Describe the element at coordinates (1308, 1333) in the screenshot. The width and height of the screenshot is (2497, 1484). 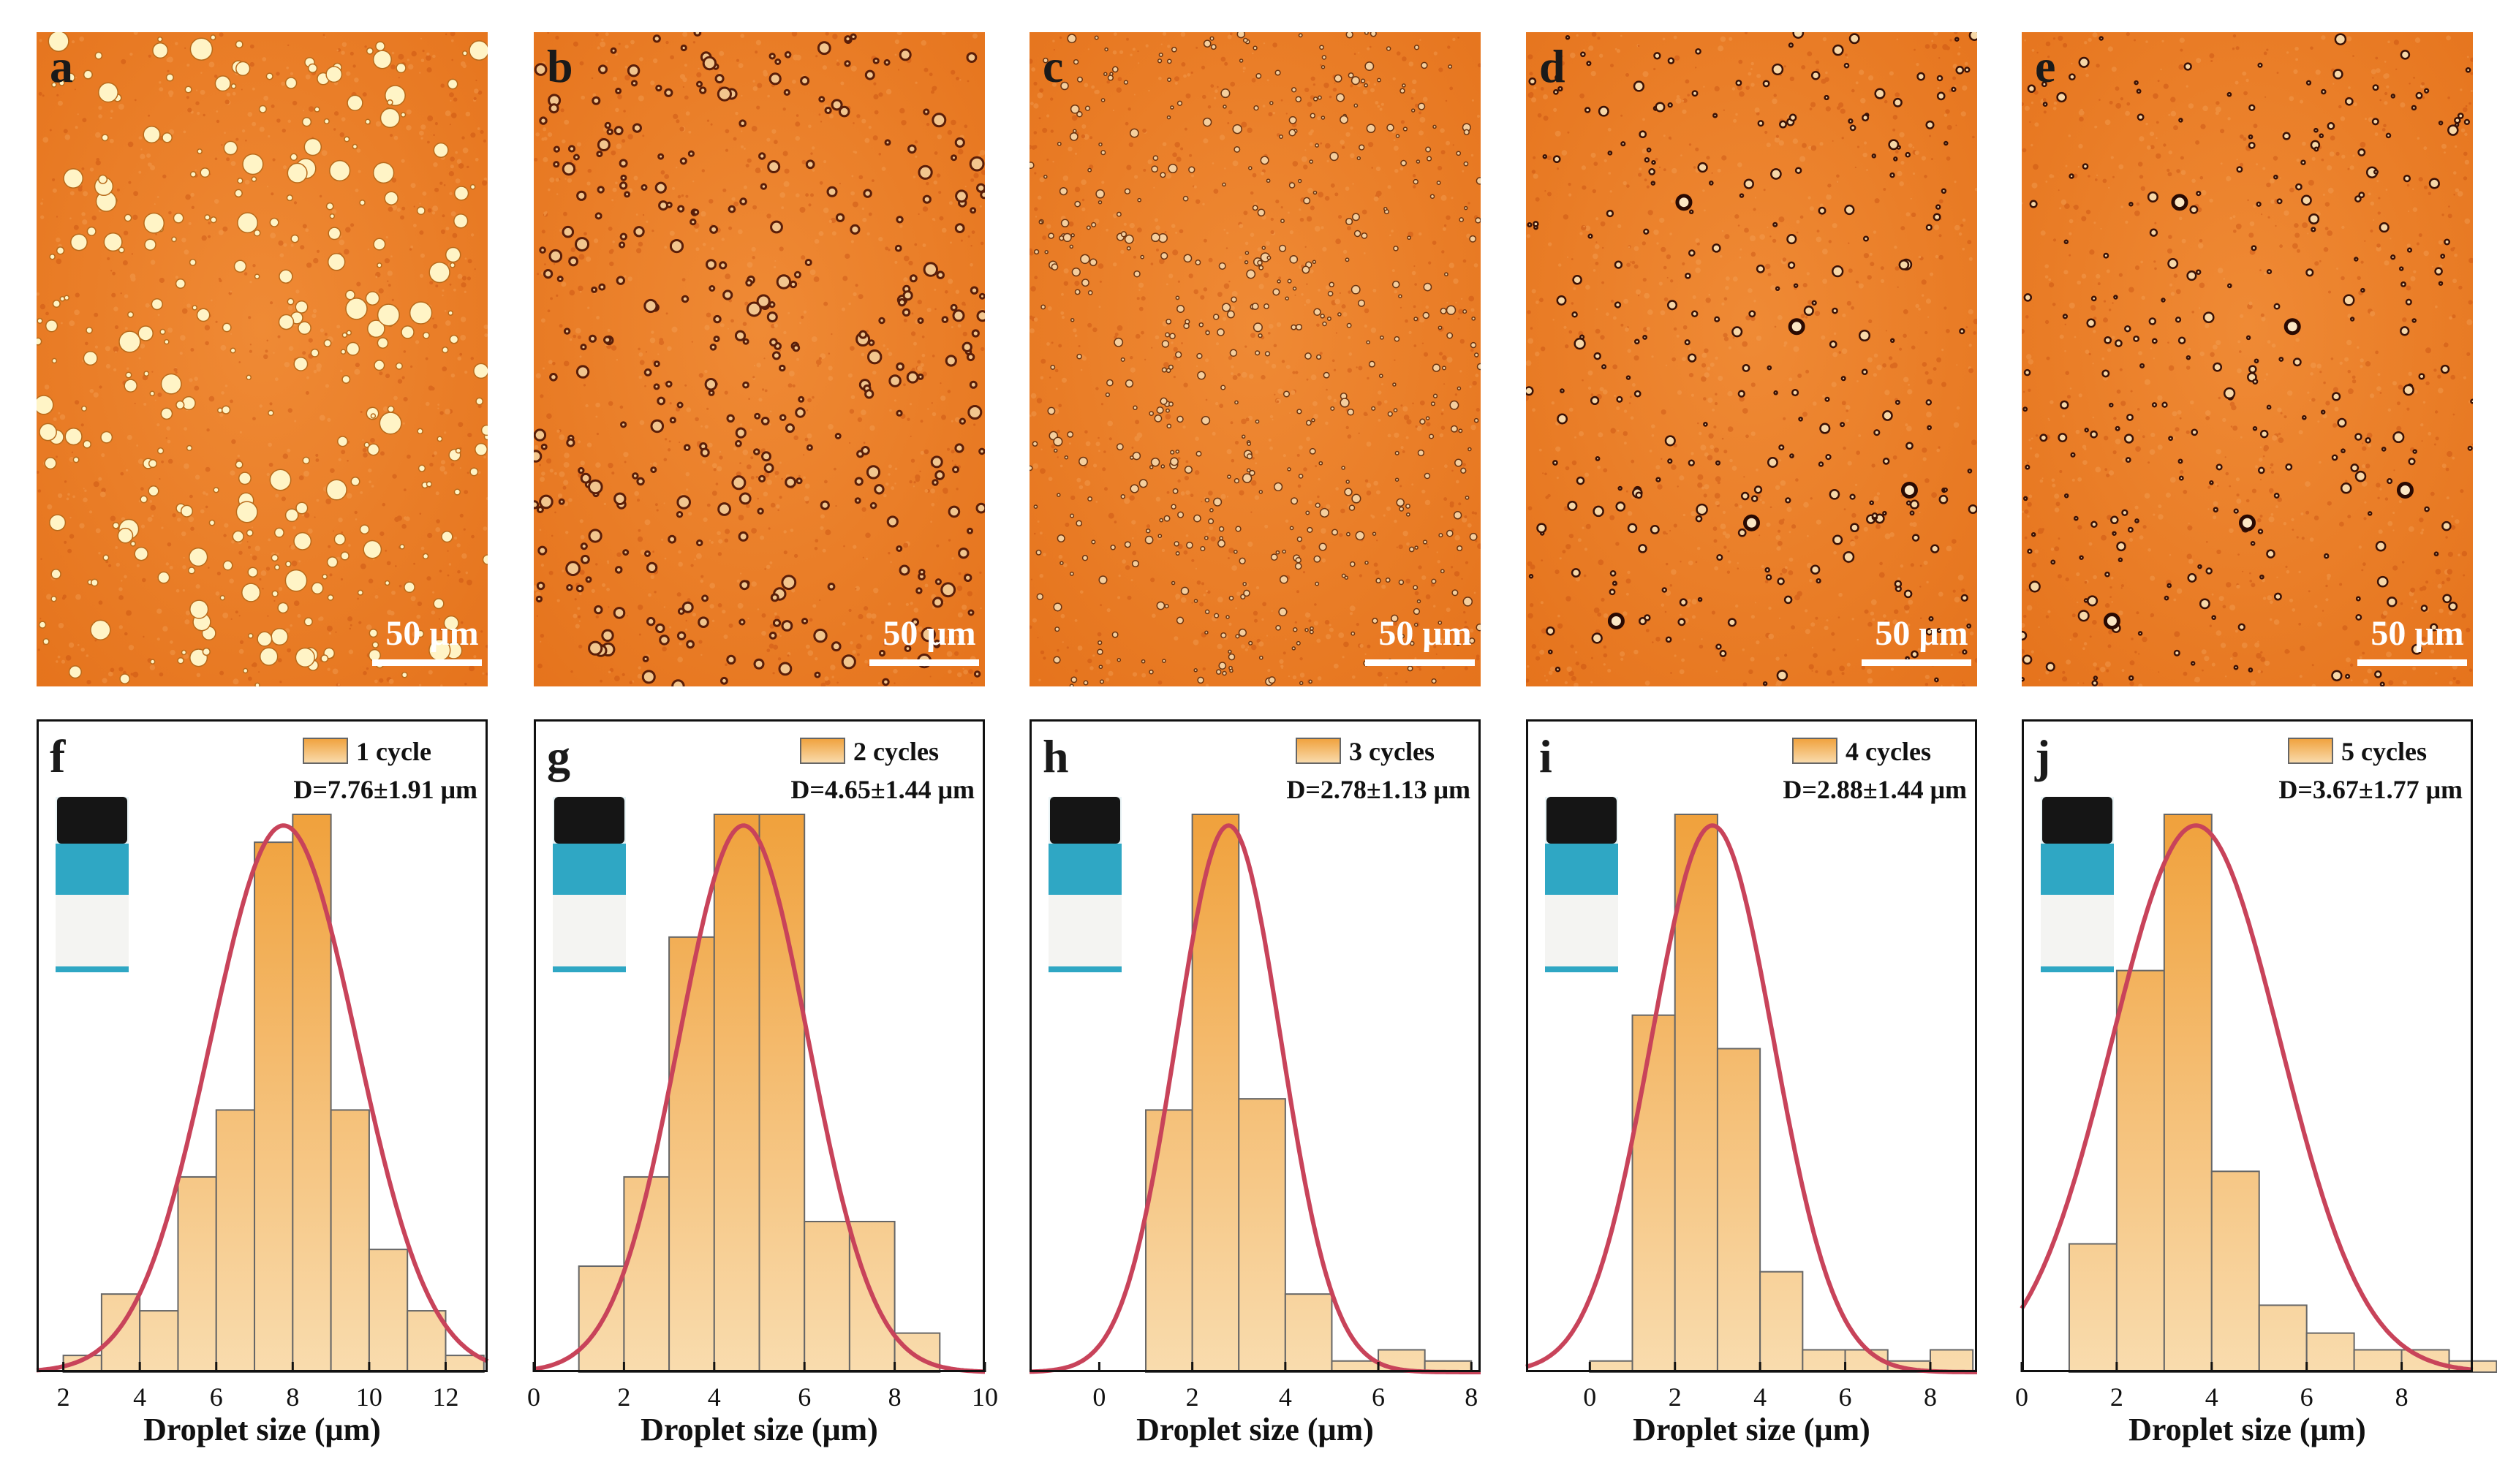
I see `histogram-bar` at that location.